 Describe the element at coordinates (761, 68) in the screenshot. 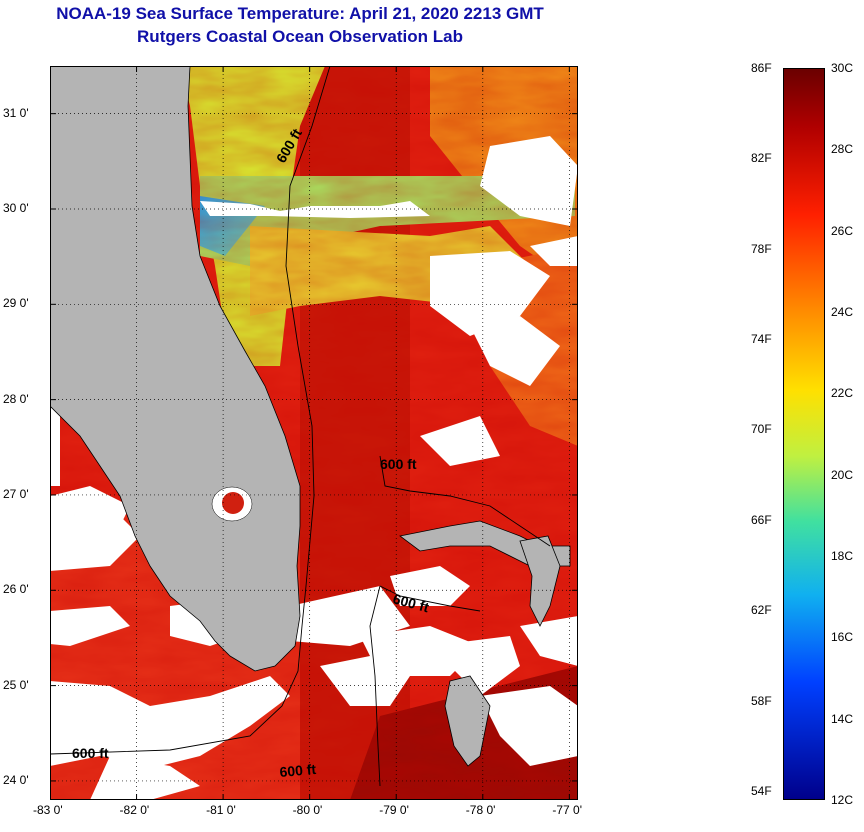

I see `colorbar-fahrenheit-label: 86F` at that location.